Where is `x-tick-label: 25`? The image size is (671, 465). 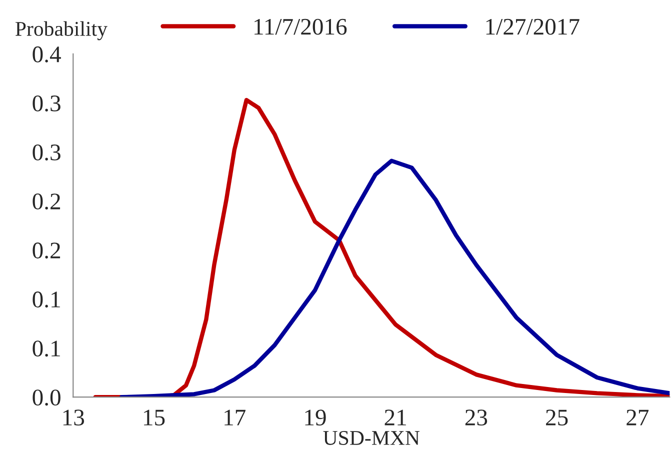 x-tick-label: 25 is located at coordinates (557, 418).